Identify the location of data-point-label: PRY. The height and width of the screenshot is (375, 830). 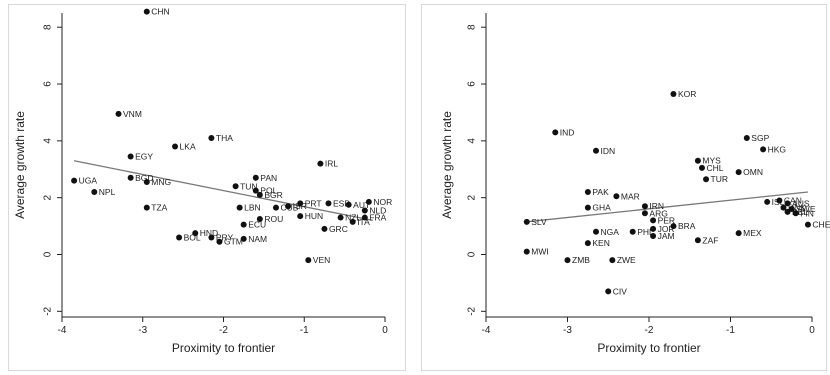
(225, 237).